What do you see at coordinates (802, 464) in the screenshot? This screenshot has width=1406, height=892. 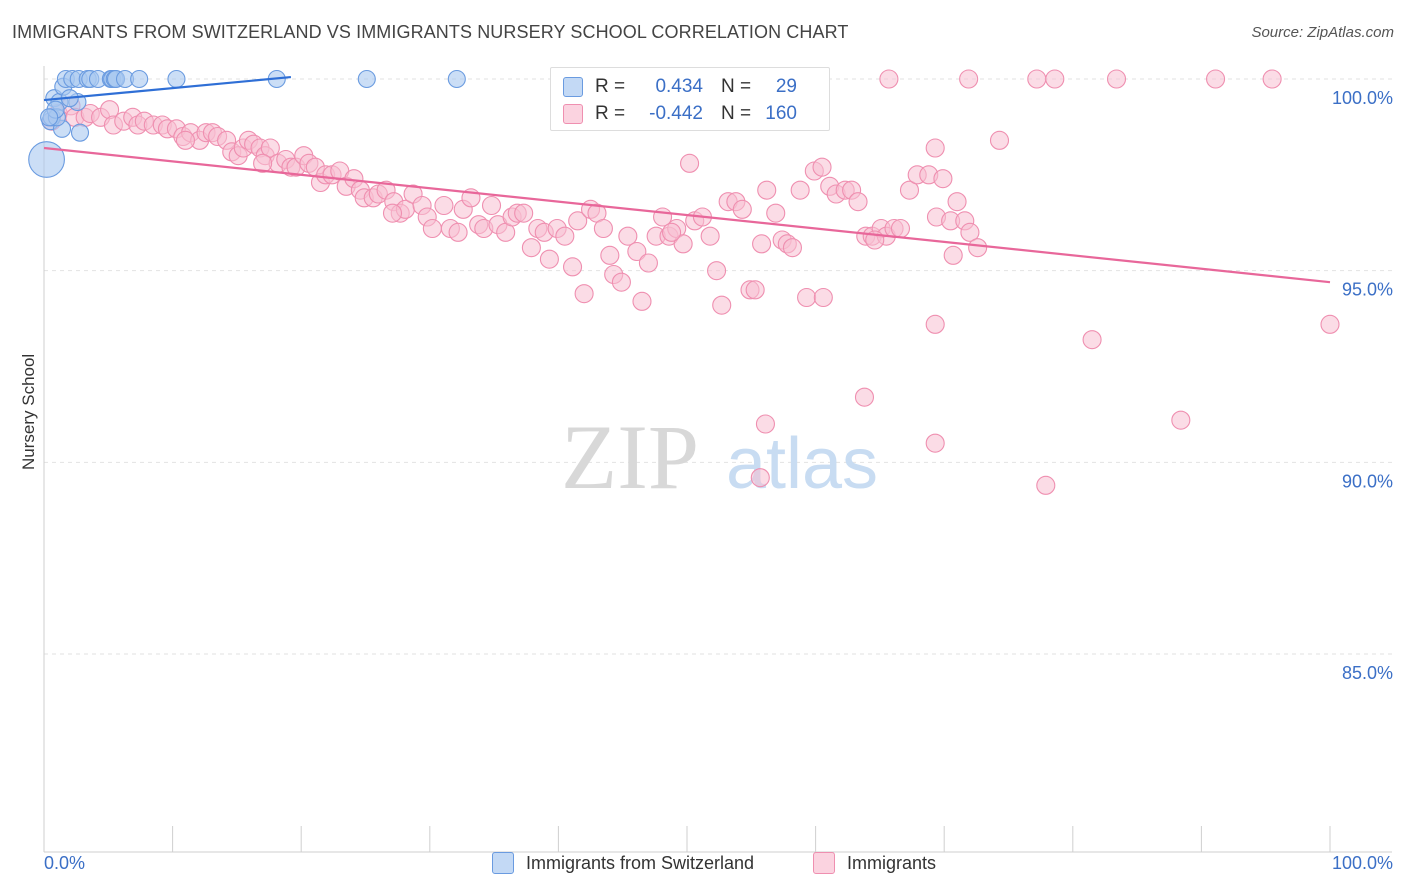 I see `watermark-atlas: atlas` at bounding box center [802, 464].